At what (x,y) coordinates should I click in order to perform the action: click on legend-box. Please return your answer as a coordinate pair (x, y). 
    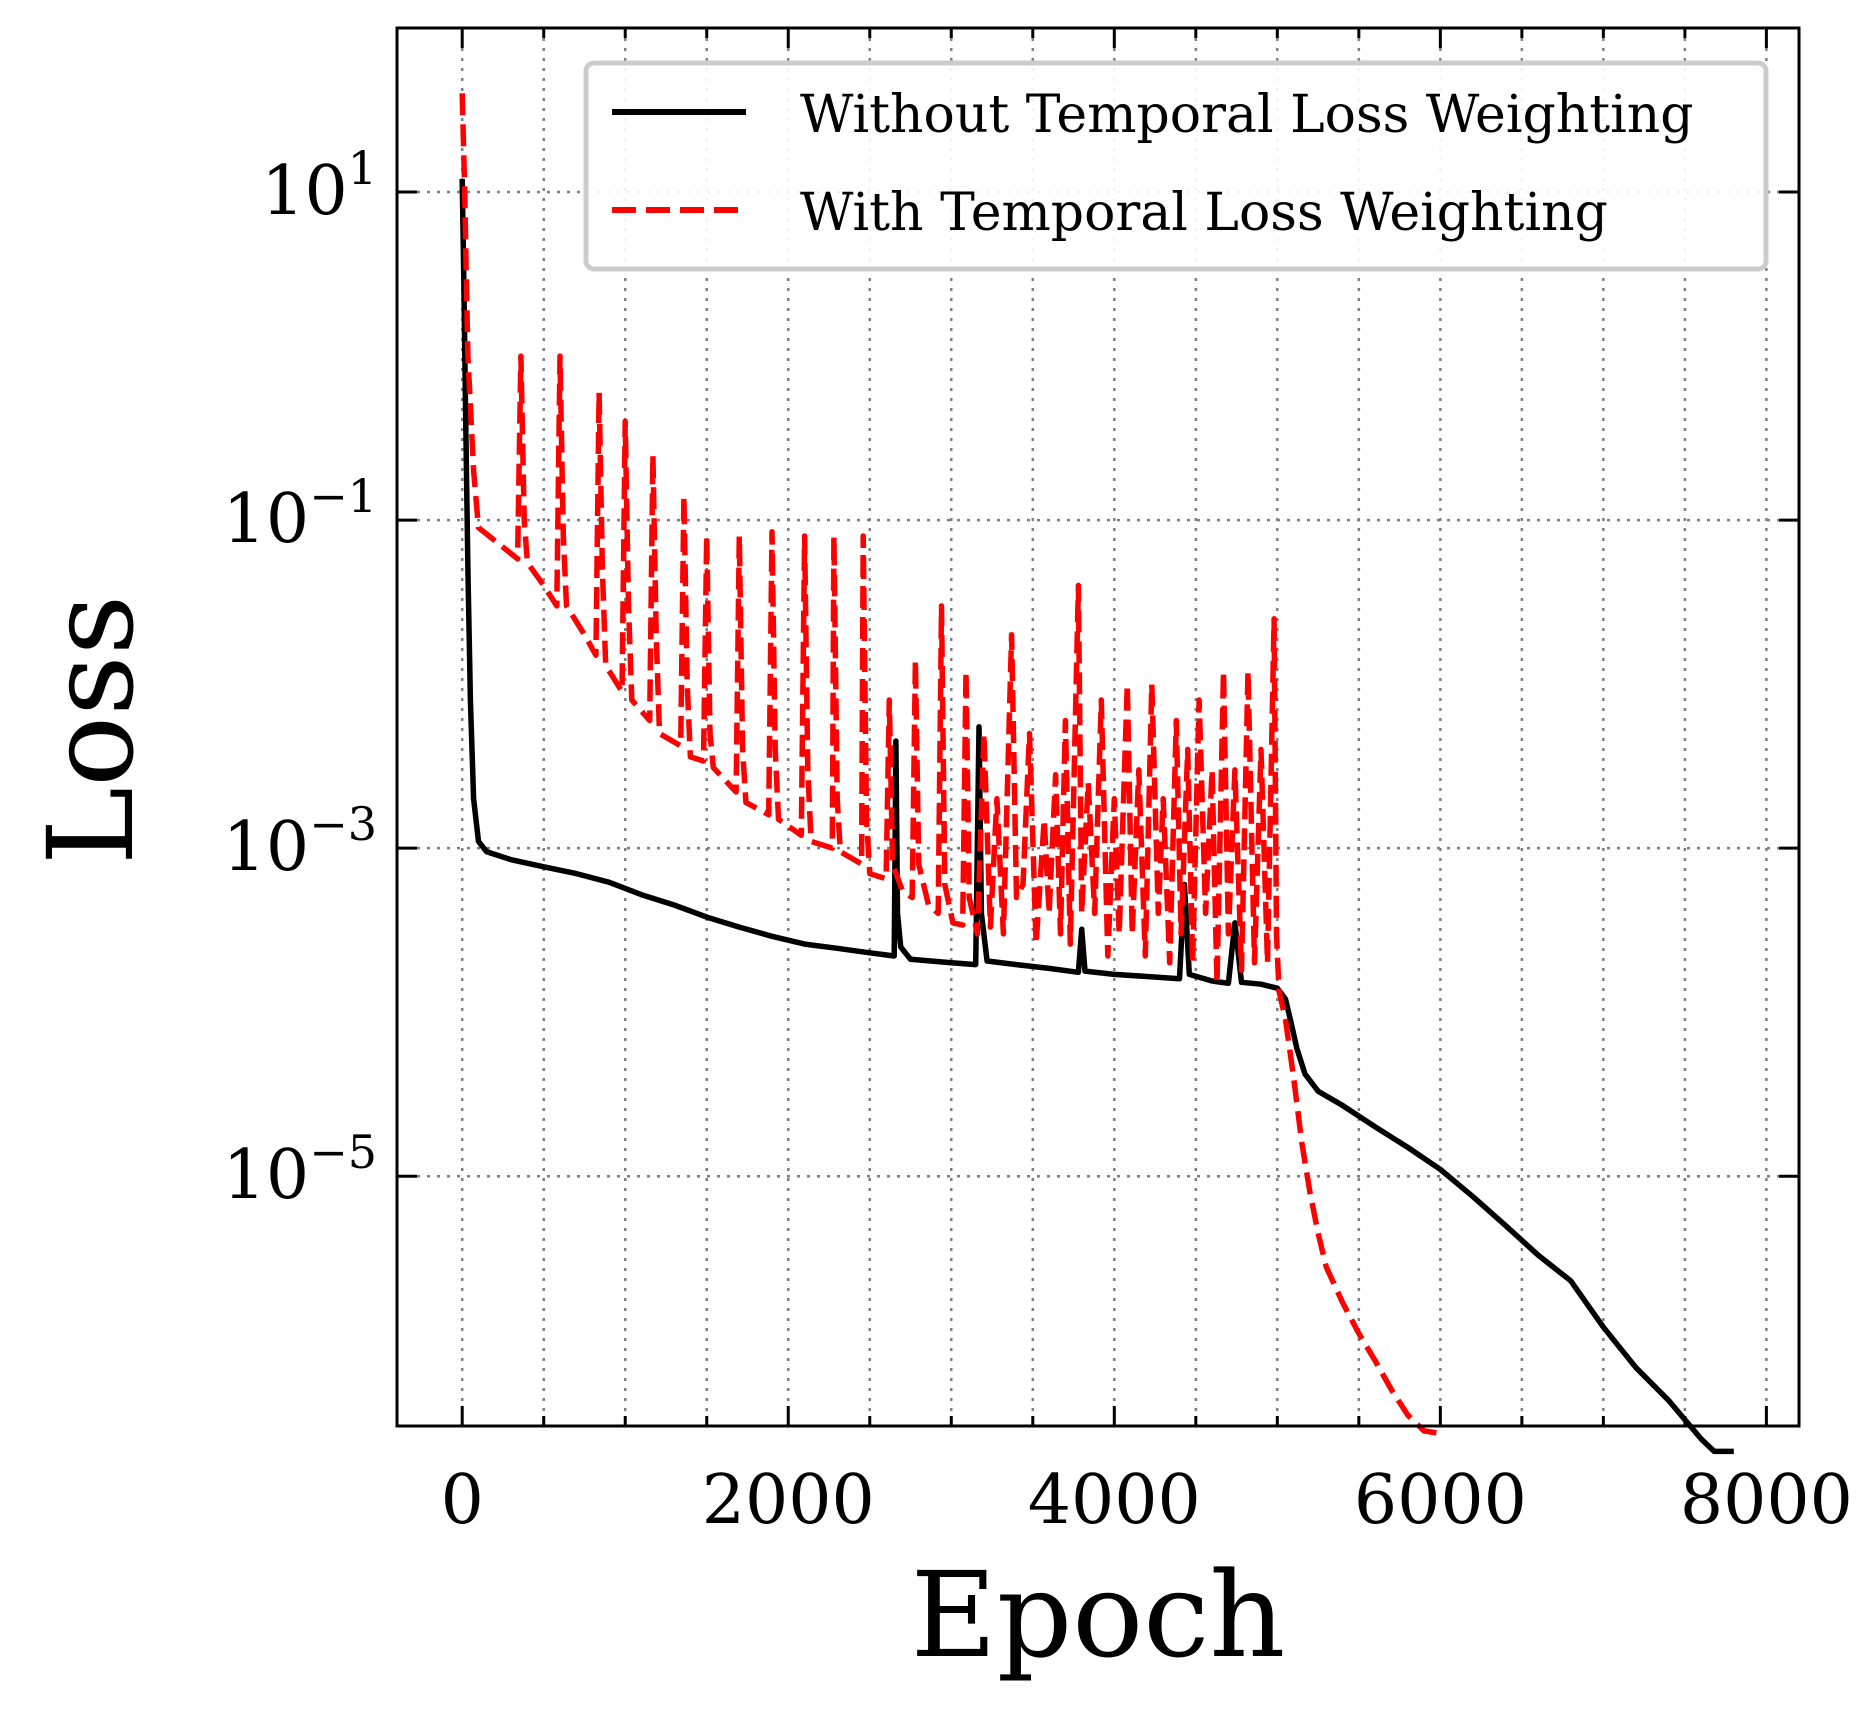
    Looking at the image, I should click on (1176, 166).